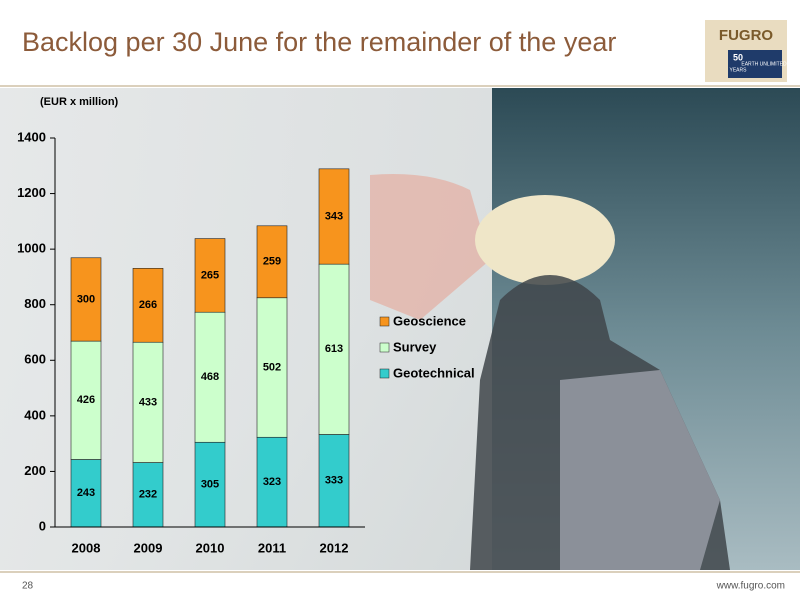 Image resolution: width=800 pixels, height=600 pixels. I want to click on data-label: 300, so click(86, 299).